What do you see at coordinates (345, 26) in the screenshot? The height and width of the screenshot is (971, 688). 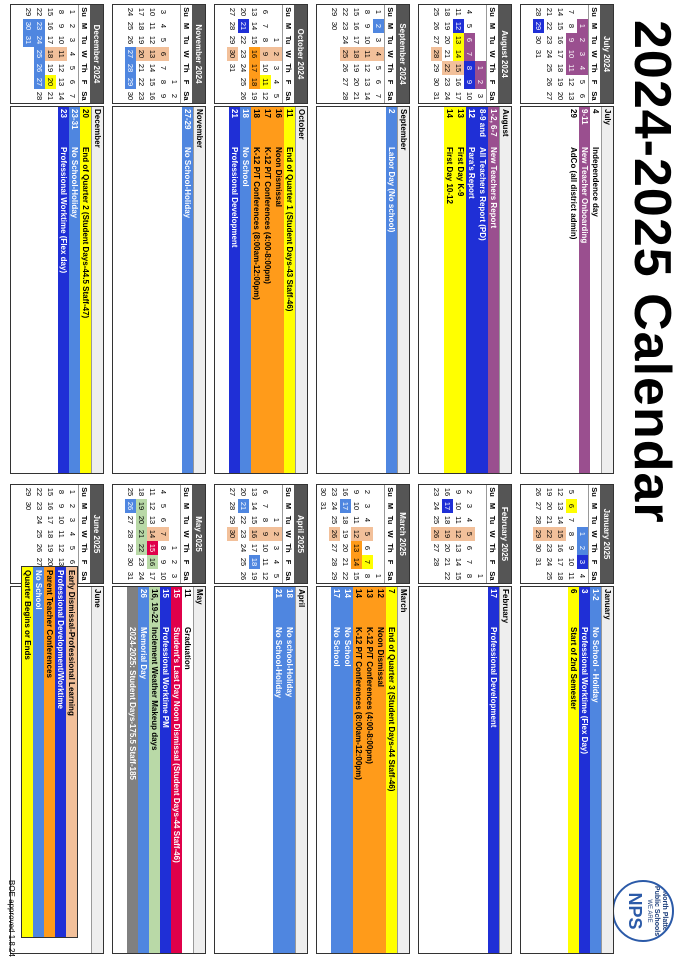 I see `day-cell: 23` at bounding box center [345, 26].